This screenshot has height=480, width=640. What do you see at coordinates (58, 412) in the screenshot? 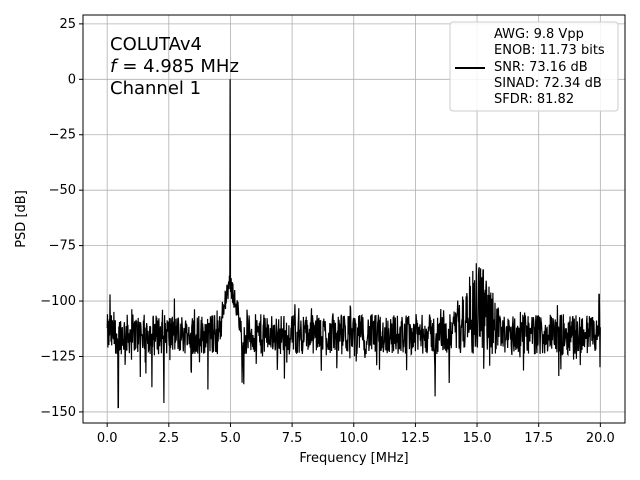
I see `y-tick-label: −150` at bounding box center [58, 412].